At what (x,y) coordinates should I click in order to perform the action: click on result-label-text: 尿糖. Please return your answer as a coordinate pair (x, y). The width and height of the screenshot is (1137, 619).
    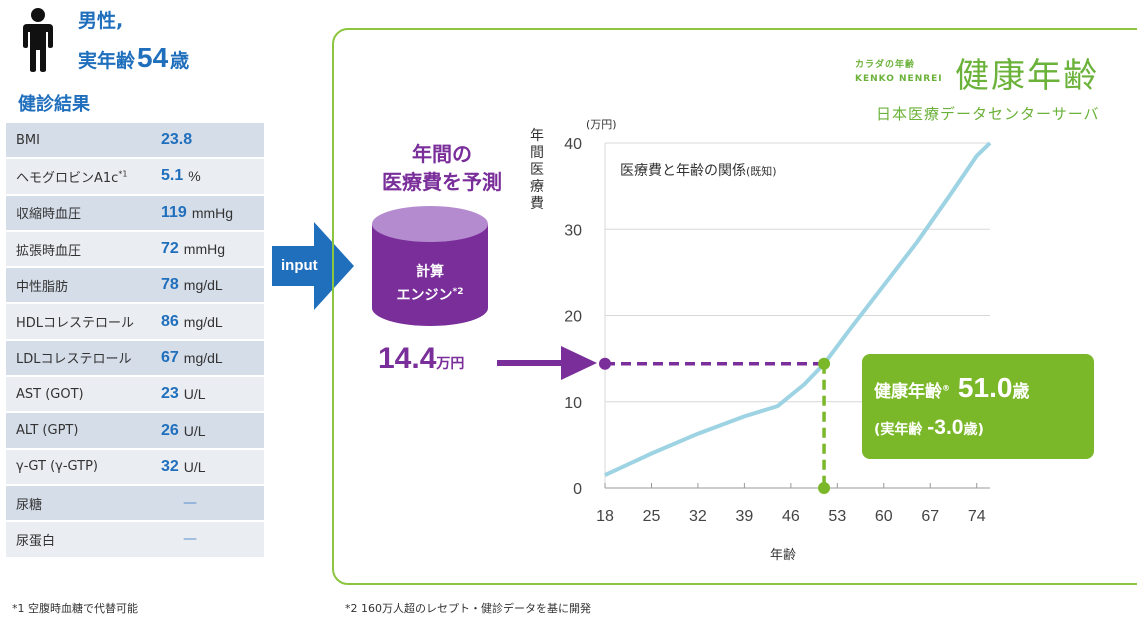
    Looking at the image, I should click on (29, 505).